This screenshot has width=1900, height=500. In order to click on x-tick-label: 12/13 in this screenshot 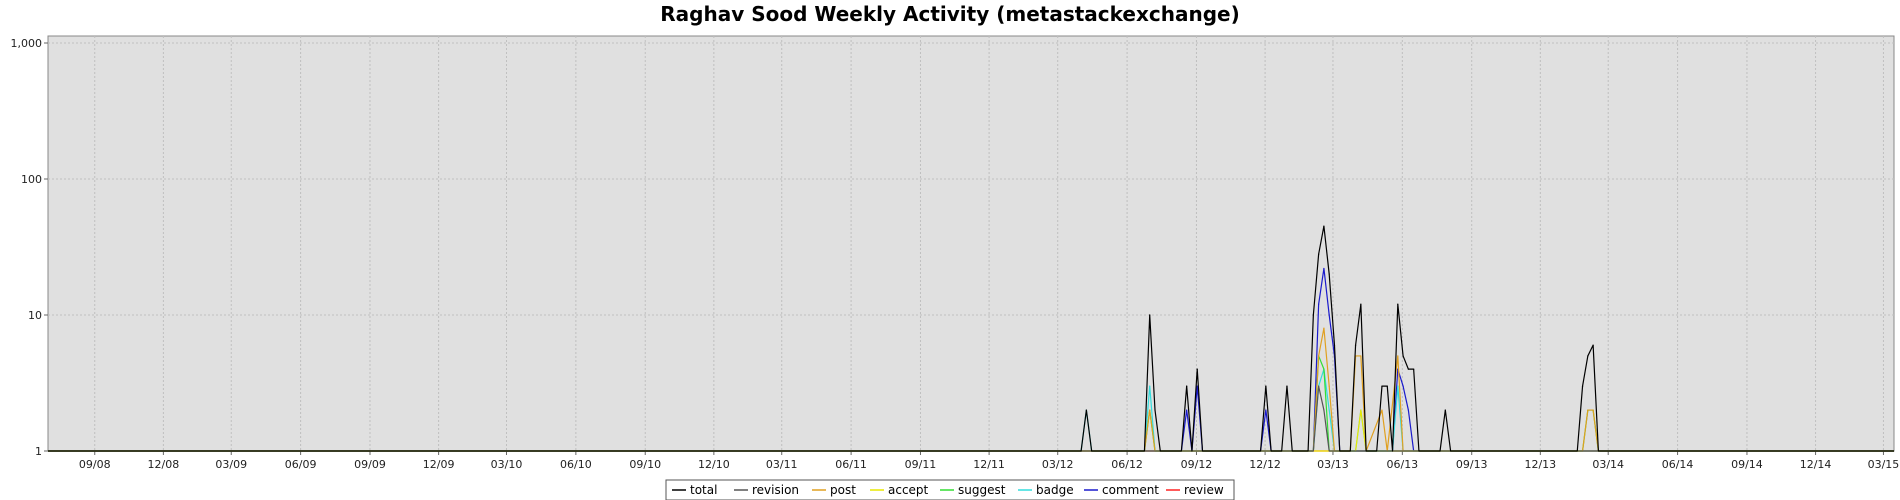, I will do `click(1540, 464)`.